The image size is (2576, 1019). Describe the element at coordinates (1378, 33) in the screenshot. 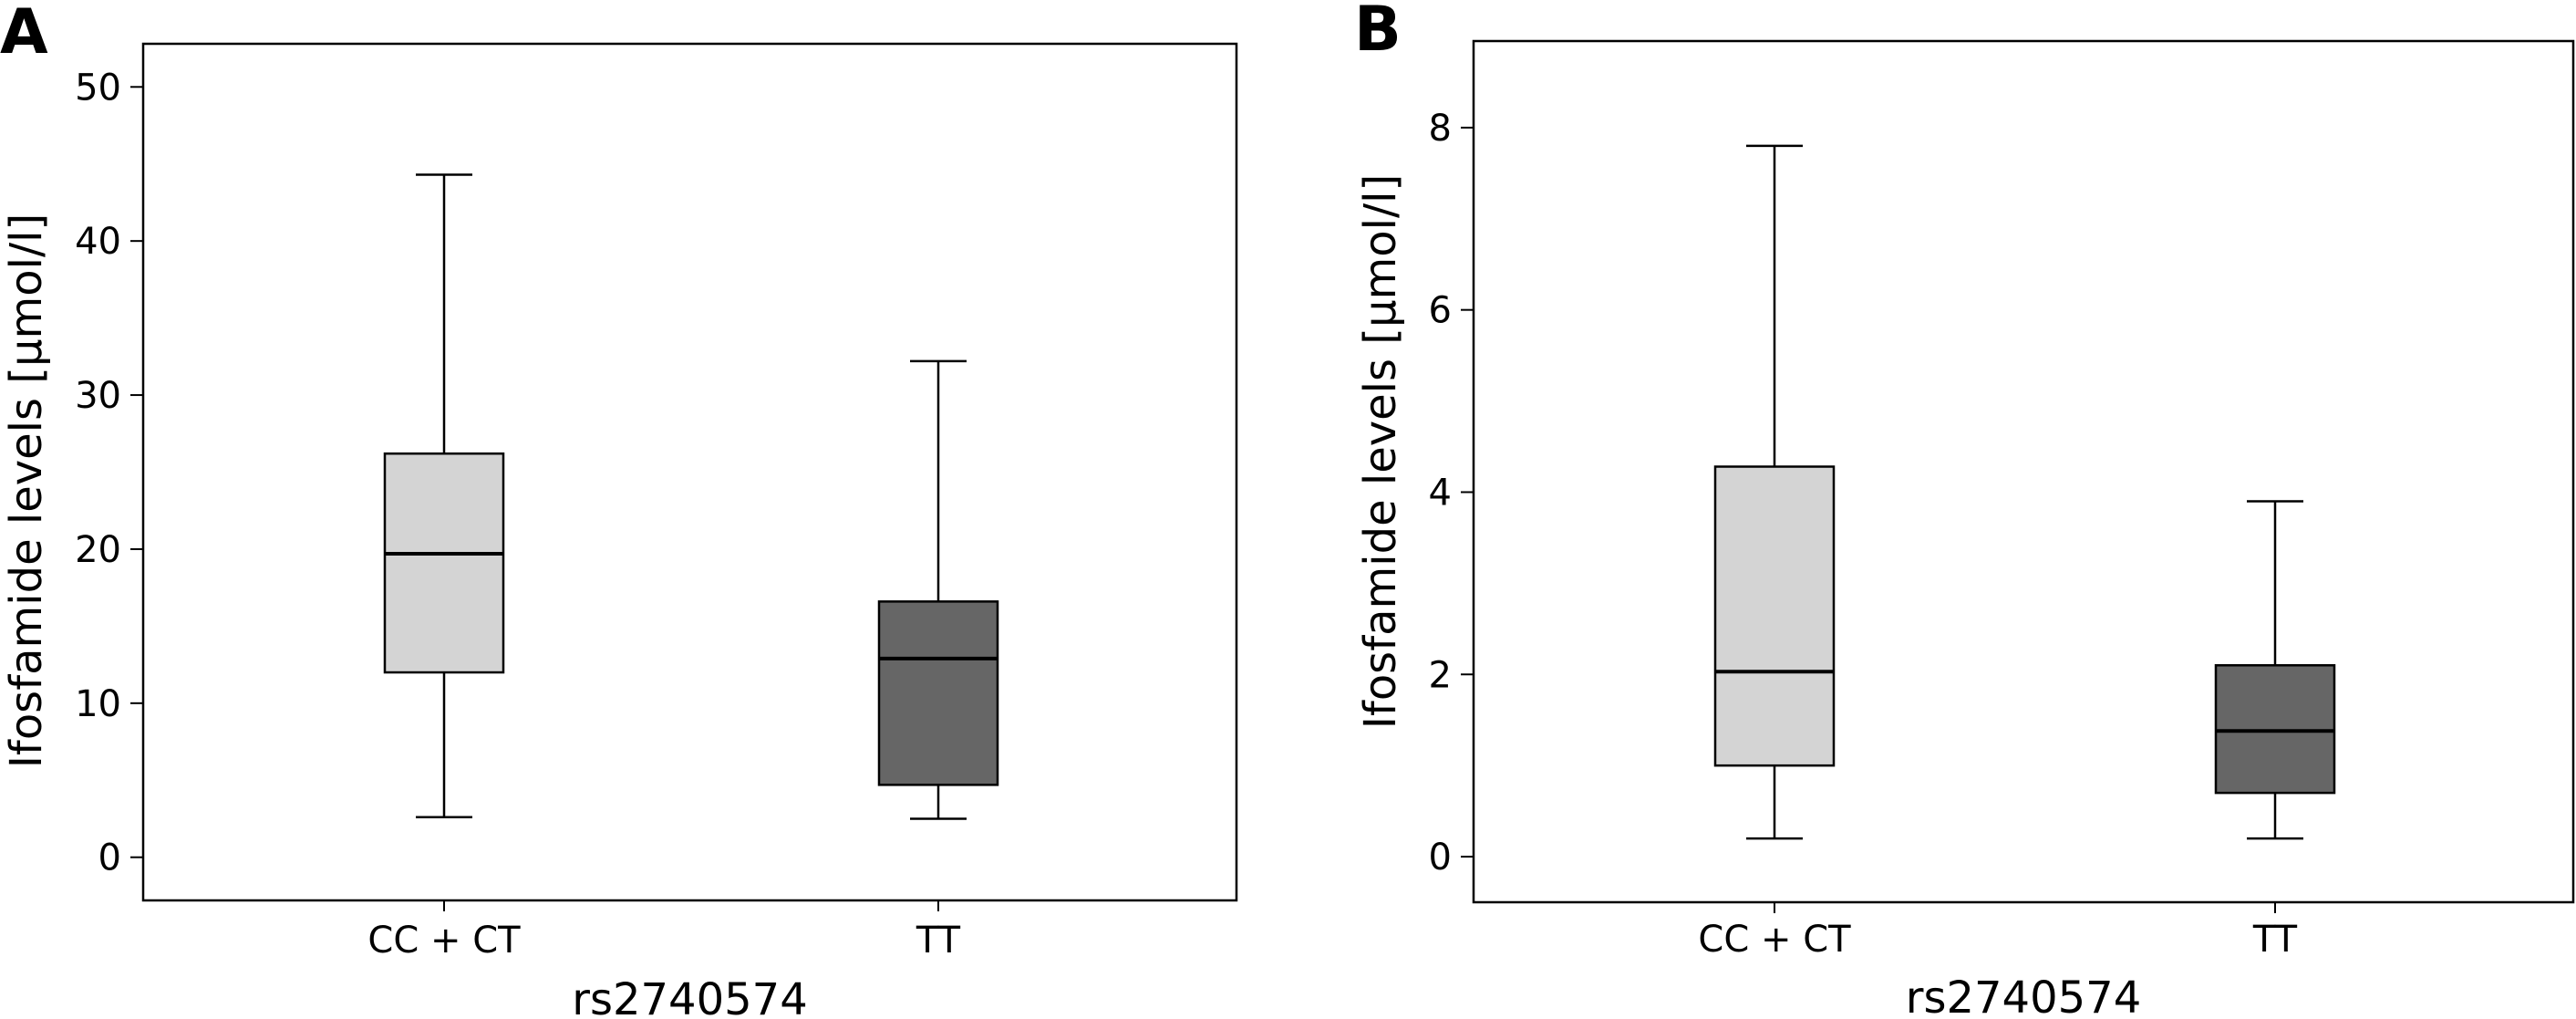

I see `panel-letter: B` at that location.